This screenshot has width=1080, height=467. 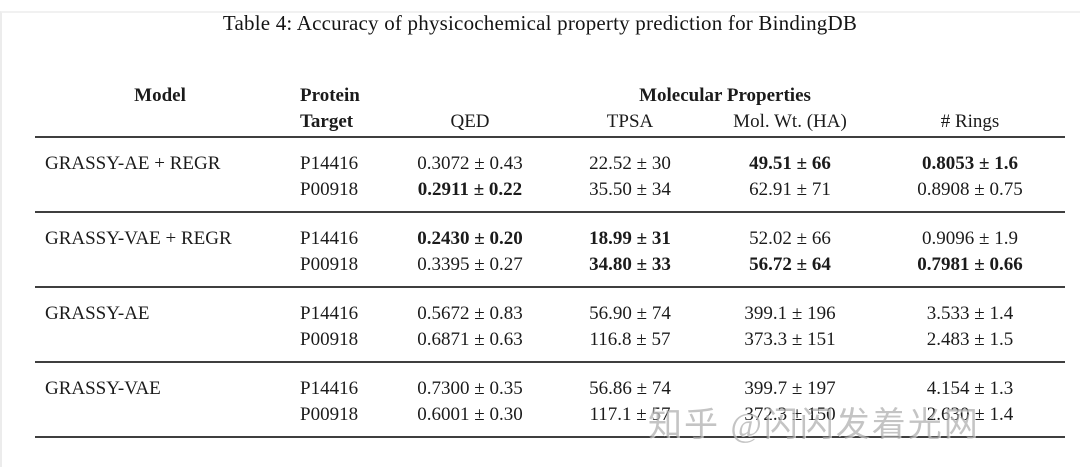 I want to click on tpsa-value-cell: 34.80 ± 33, so click(x=630, y=264).